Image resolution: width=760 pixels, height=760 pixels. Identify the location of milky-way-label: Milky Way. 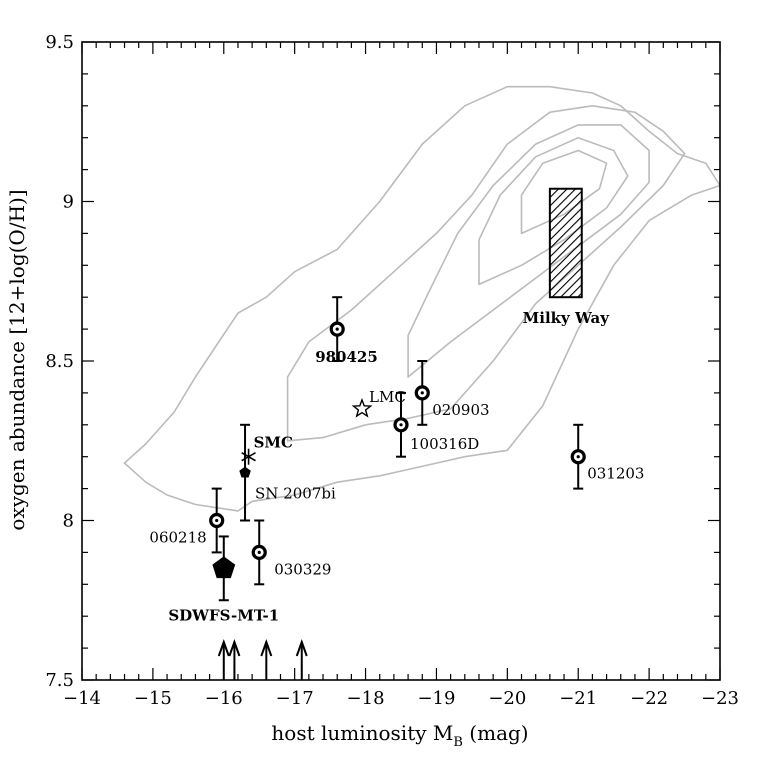
(567, 318).